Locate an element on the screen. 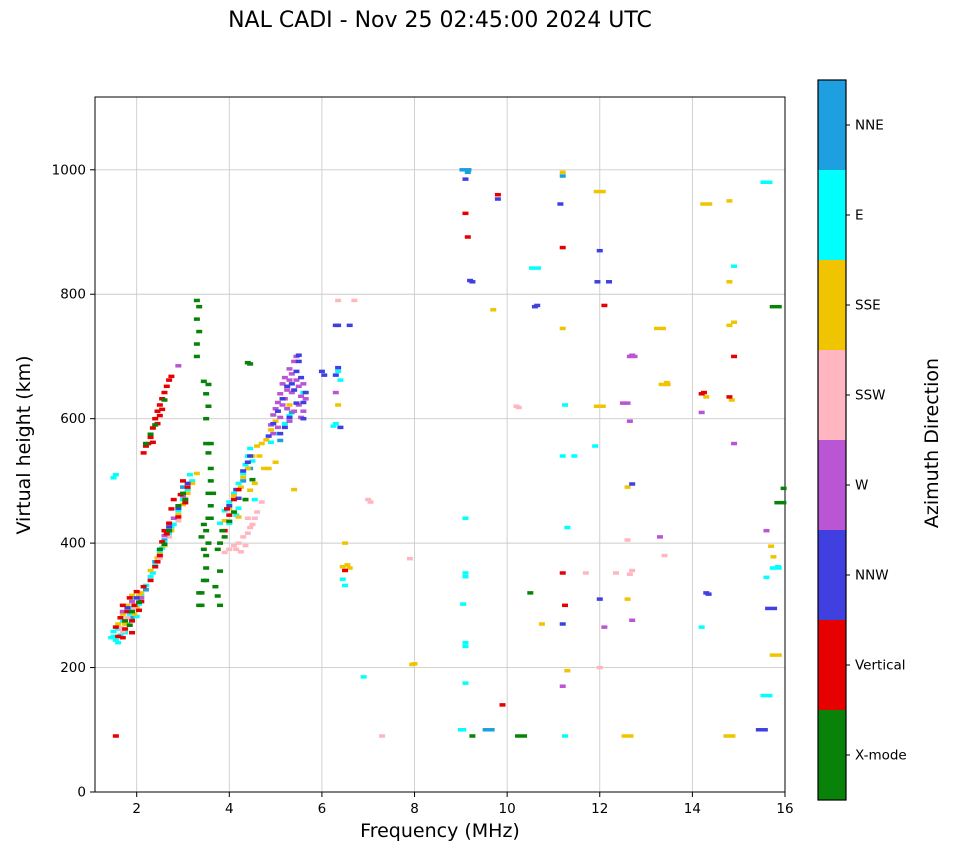  x-tick-label: 6 is located at coordinates (322, 809).